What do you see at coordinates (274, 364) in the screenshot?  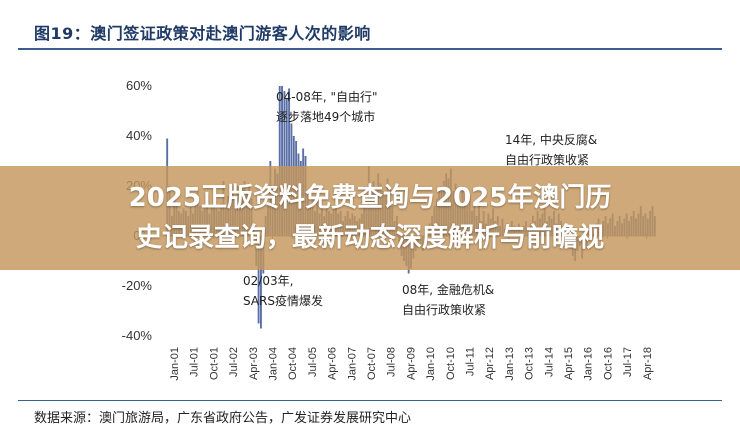 I see `x-tick-label: Jan-04` at bounding box center [274, 364].